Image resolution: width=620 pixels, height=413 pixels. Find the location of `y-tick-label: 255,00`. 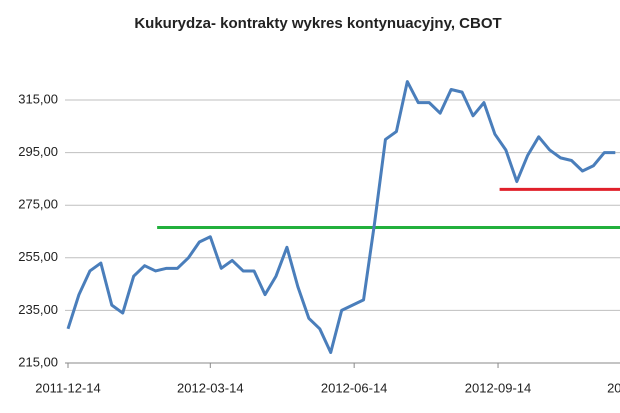

y-tick-label: 255,00 is located at coordinates (38, 256).